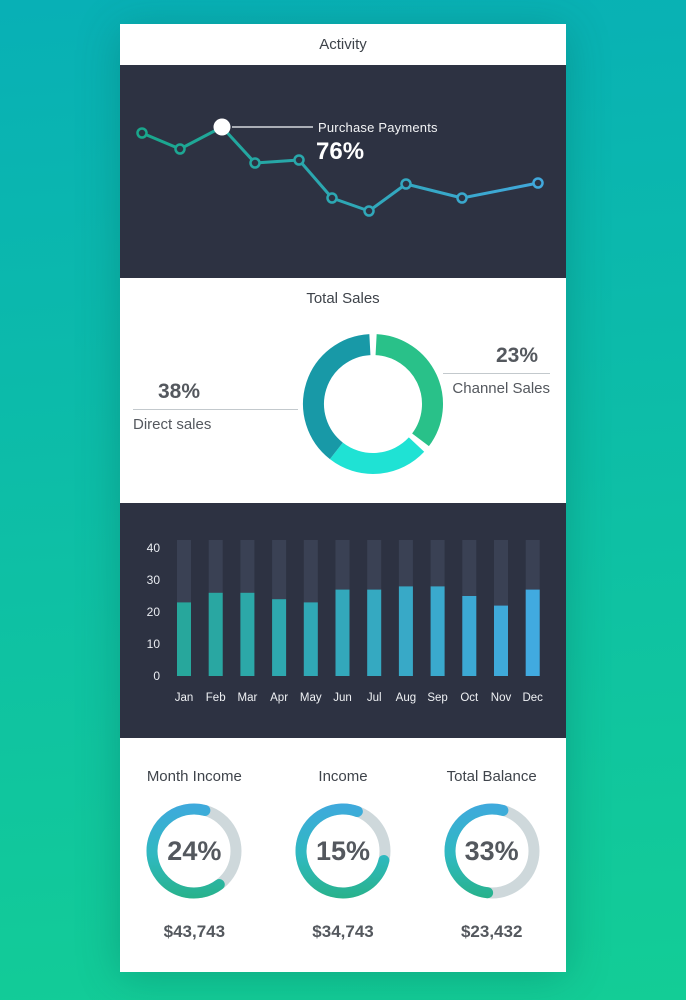 The height and width of the screenshot is (1000, 686). I want to click on svg-text: Dec, so click(532, 698).